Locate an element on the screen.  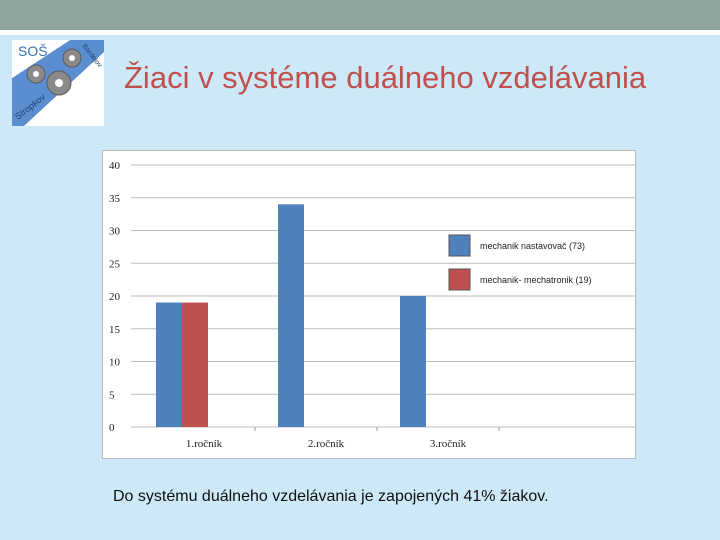
logo-text-top: SOŠ is located at coordinates (33, 51).